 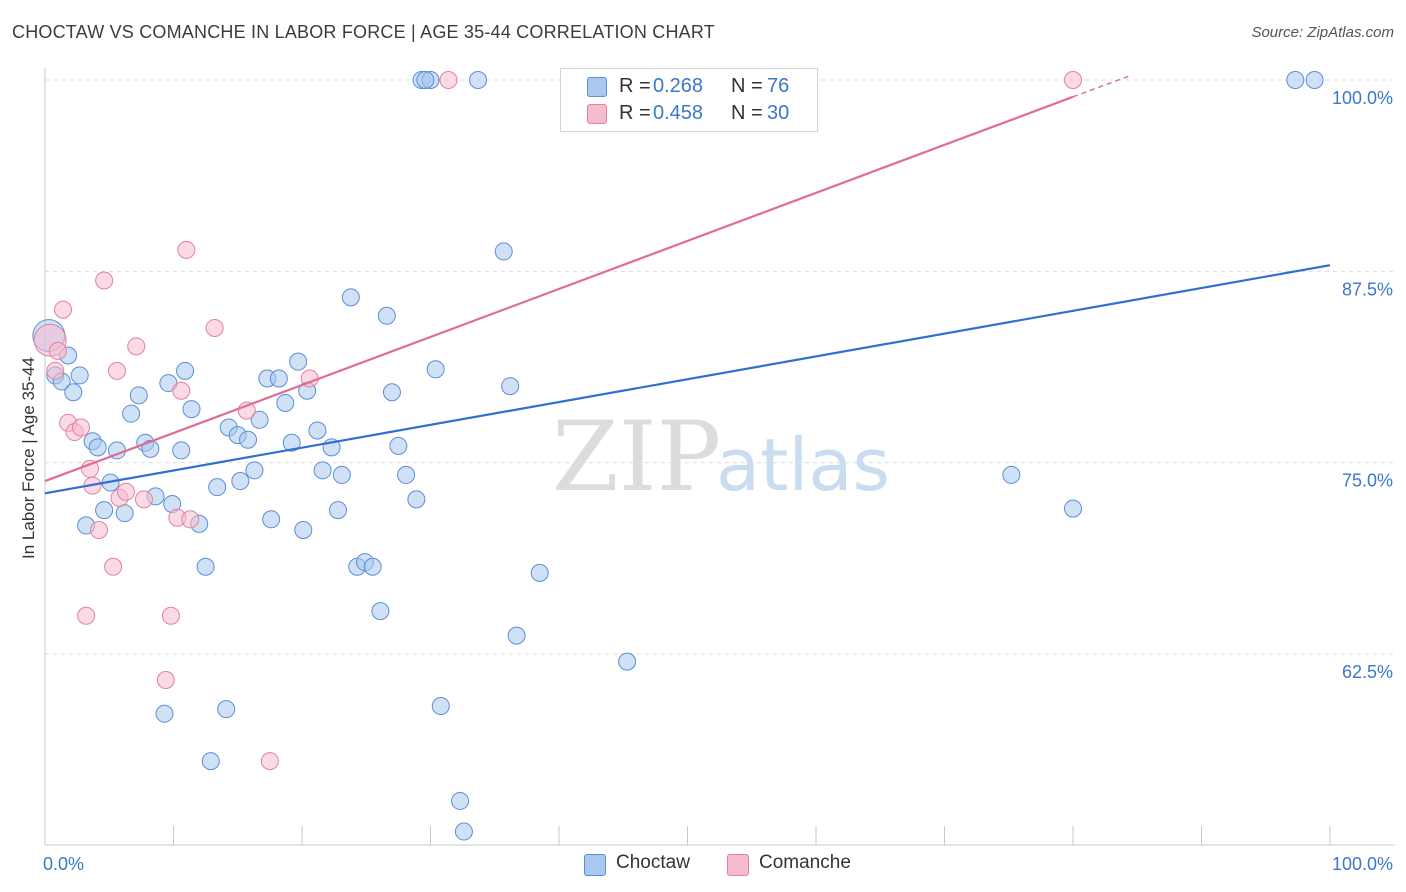 I want to click on legend-n-value: 30, so click(x=778, y=113).